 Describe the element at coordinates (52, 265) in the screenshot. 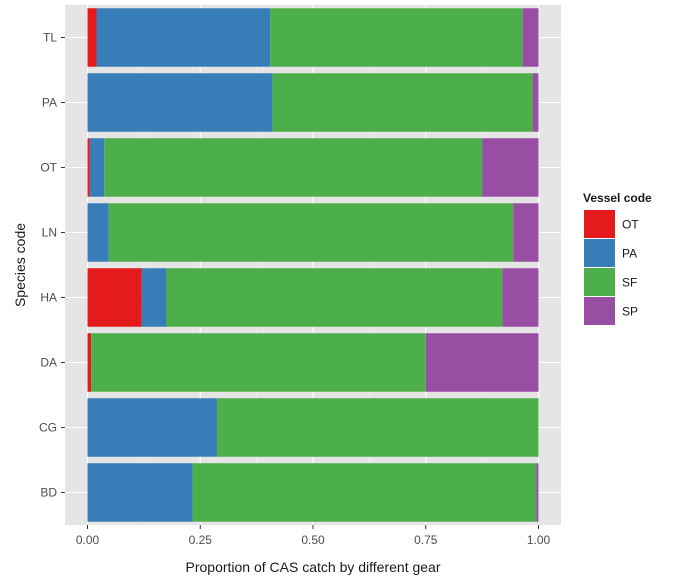

I see `y-axis: BD CG DA HA LN OT PA TL` at that location.